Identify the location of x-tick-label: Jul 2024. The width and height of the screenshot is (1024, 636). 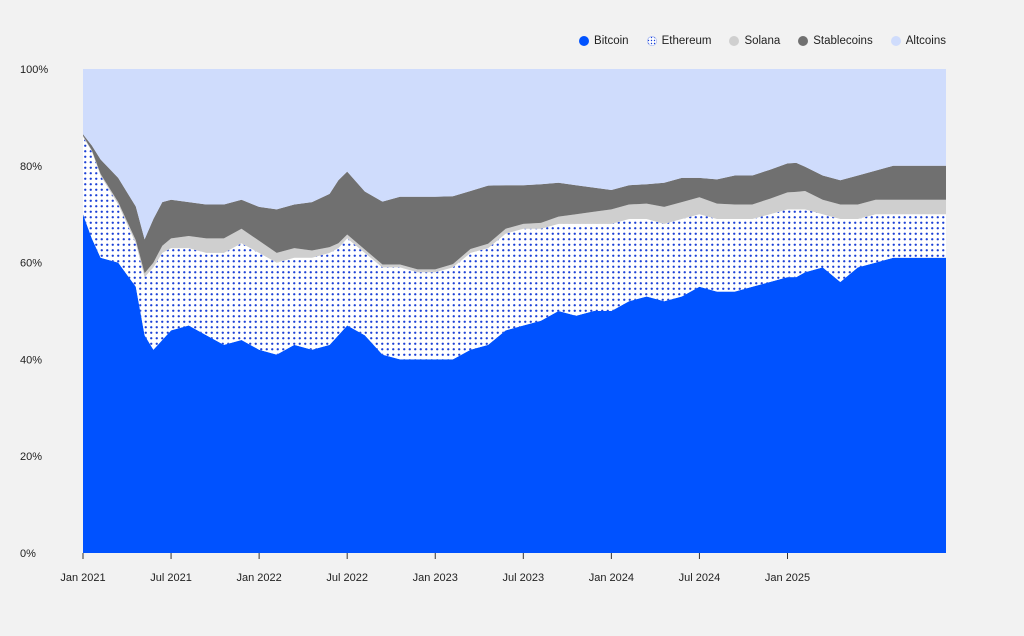
(700, 578).